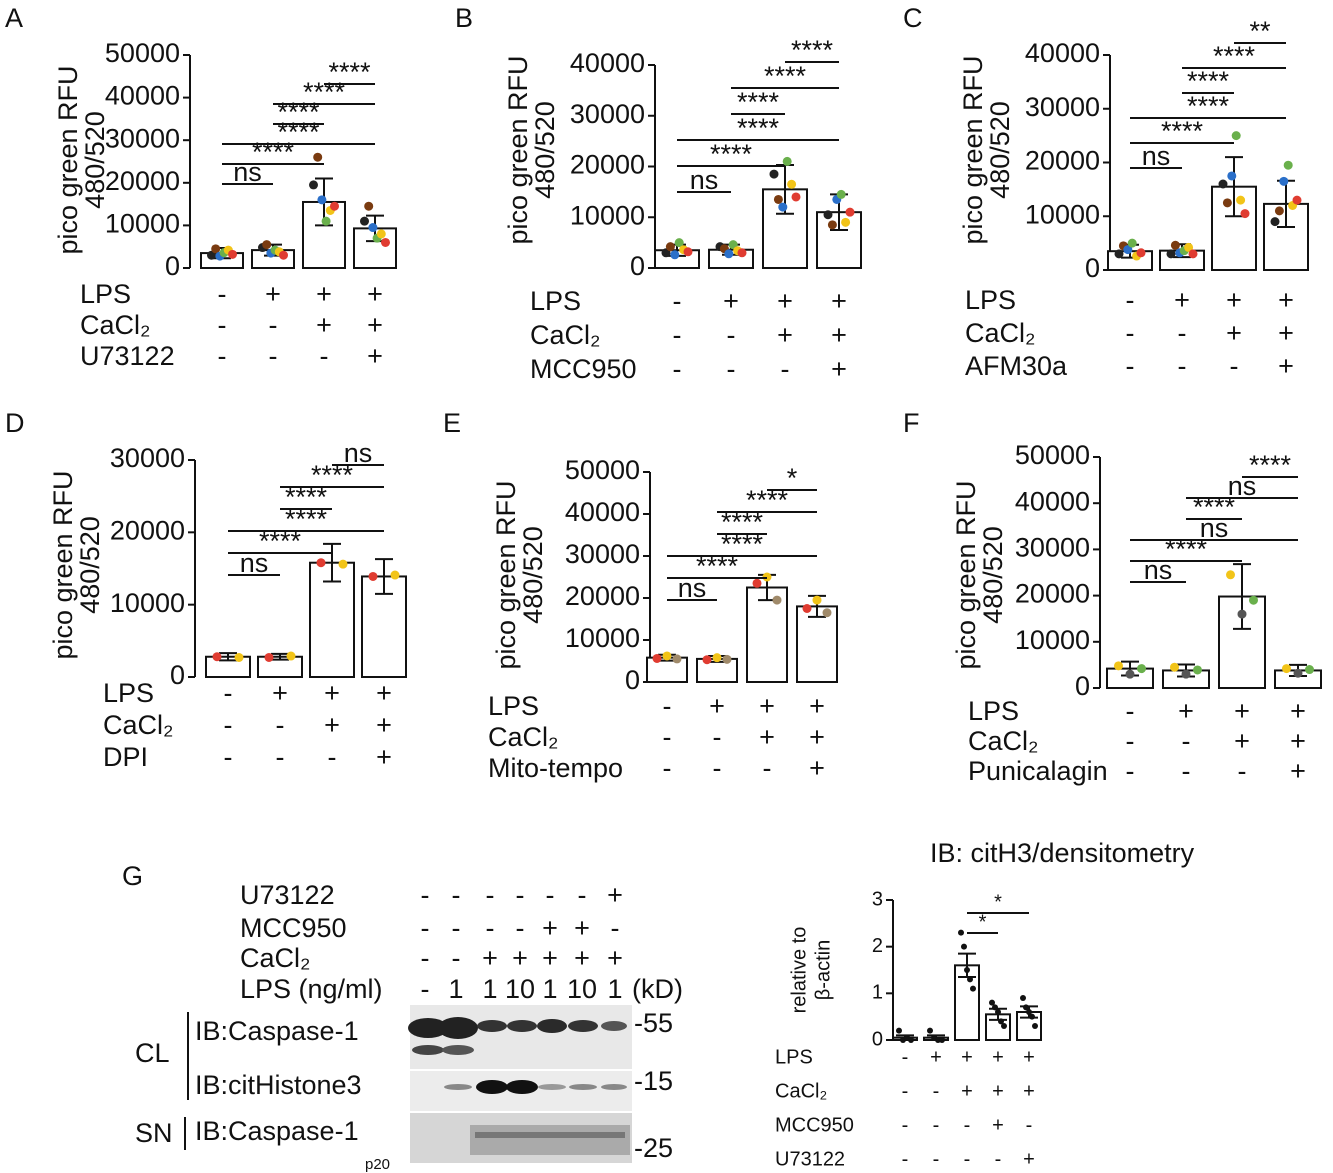  What do you see at coordinates (277, 1131) in the screenshot?
I see `blot-label: IB:Caspase-1` at bounding box center [277, 1131].